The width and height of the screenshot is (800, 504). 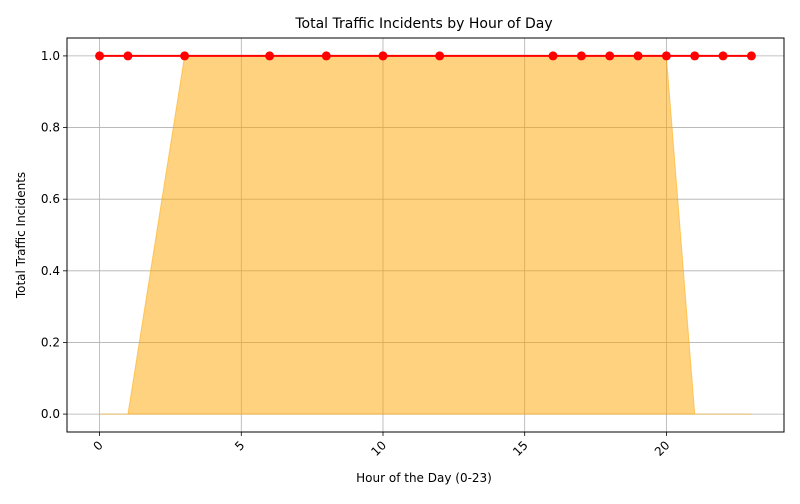 What do you see at coordinates (50, 342) in the screenshot?
I see `y-tick-label: 0.2` at bounding box center [50, 342].